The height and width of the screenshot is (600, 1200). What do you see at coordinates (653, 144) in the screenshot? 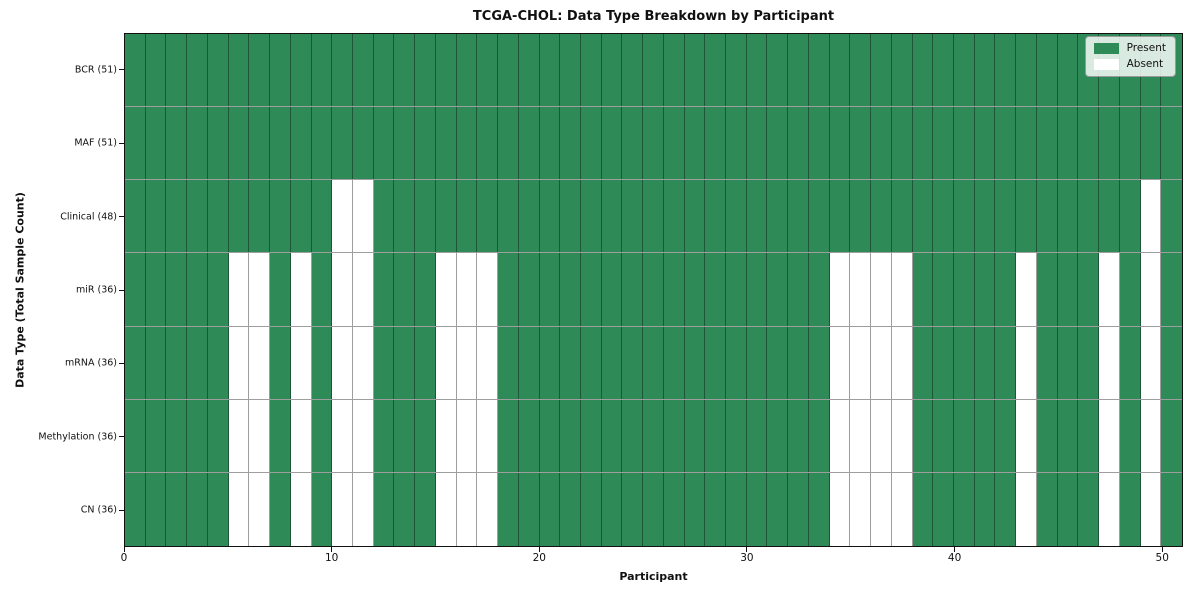
I see `heatmap-row-maf` at bounding box center [653, 144].